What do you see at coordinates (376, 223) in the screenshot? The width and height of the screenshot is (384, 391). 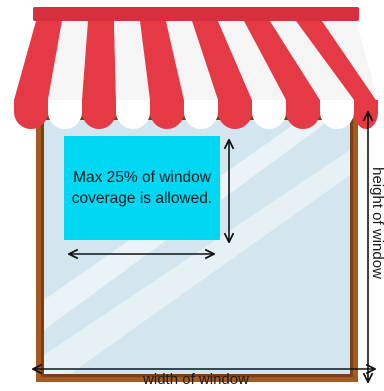 I see `height-of-window-label: height of window` at bounding box center [376, 223].